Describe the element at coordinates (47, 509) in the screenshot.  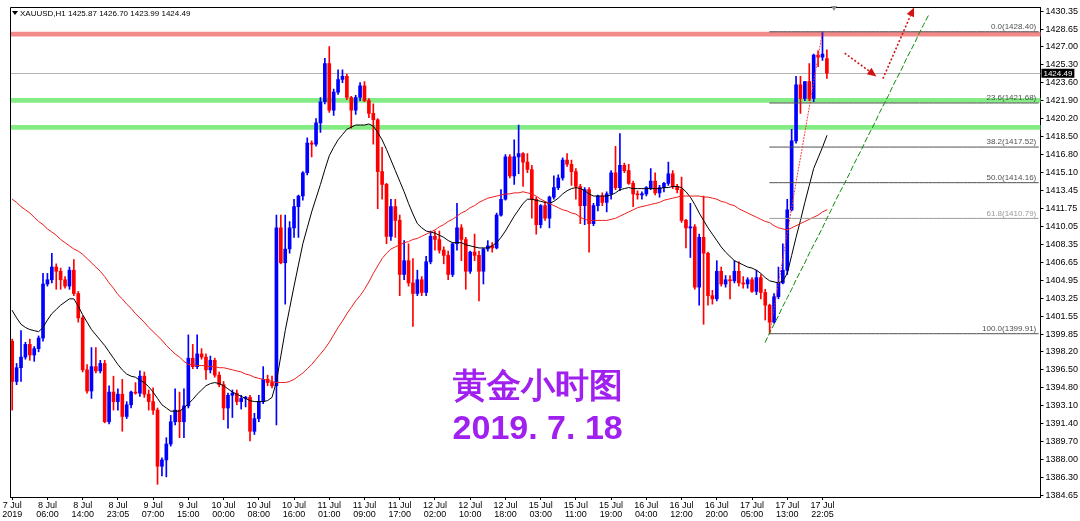
I see `x-tick-label: 8 Jul 06:00` at that location.